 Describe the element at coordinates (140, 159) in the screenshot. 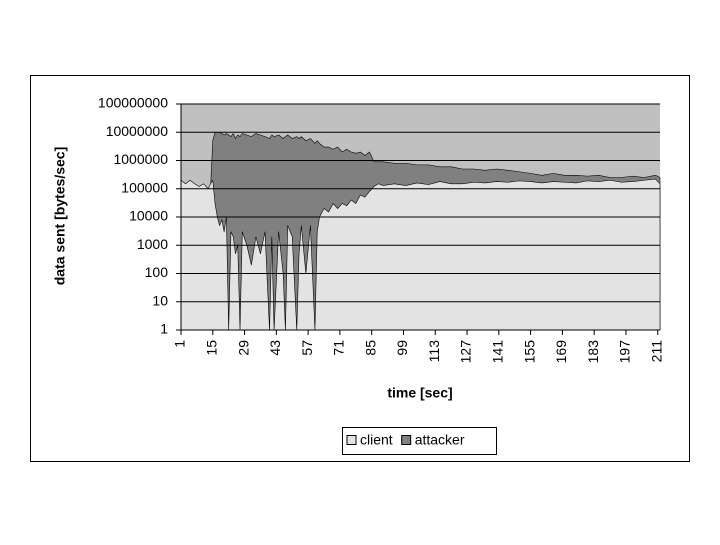

I see `y-tick-label: 1000000` at that location.